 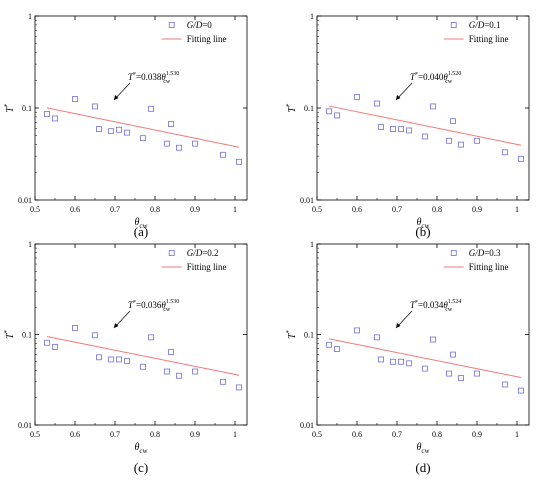 I want to click on equation-exponent: 1.520, so click(x=455, y=74).